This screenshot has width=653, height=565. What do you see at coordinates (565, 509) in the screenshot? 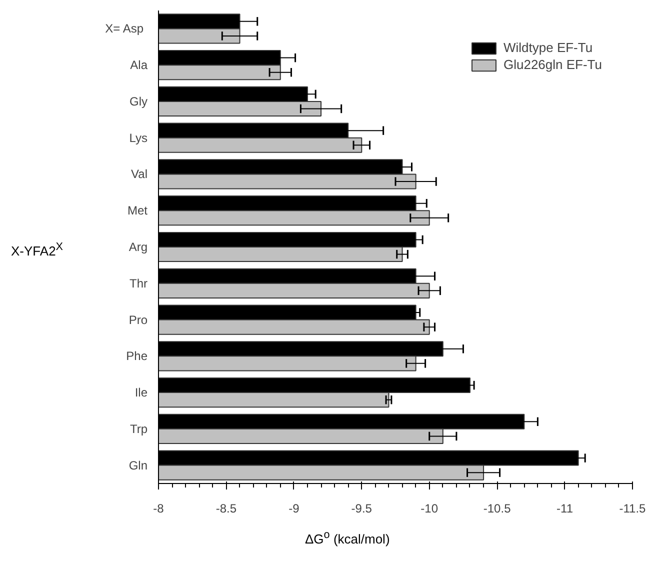
I see `x-tick-label: -11` at bounding box center [565, 509].